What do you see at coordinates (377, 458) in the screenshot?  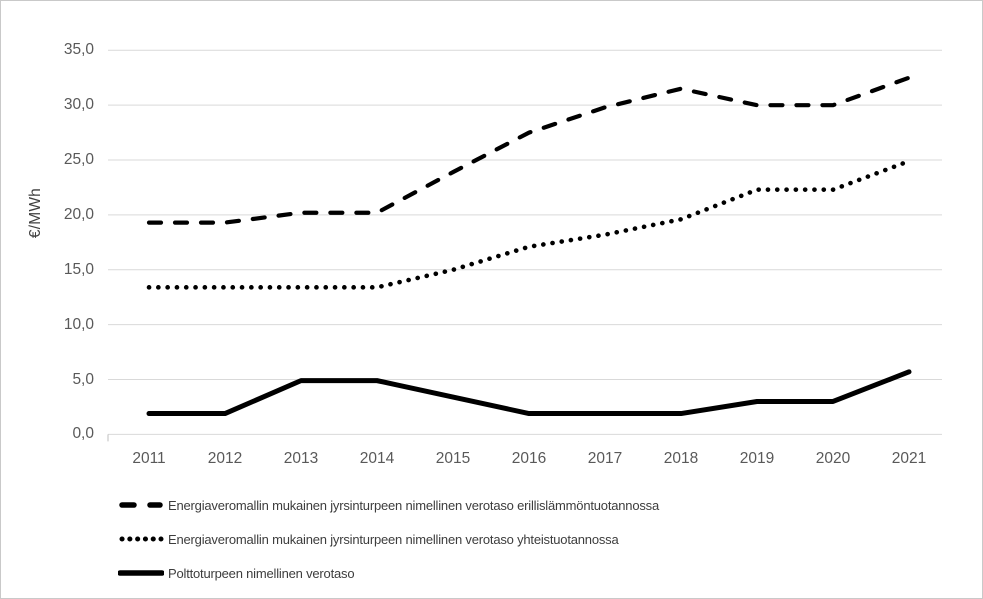 I see `x-tick-label: 2014` at bounding box center [377, 458].